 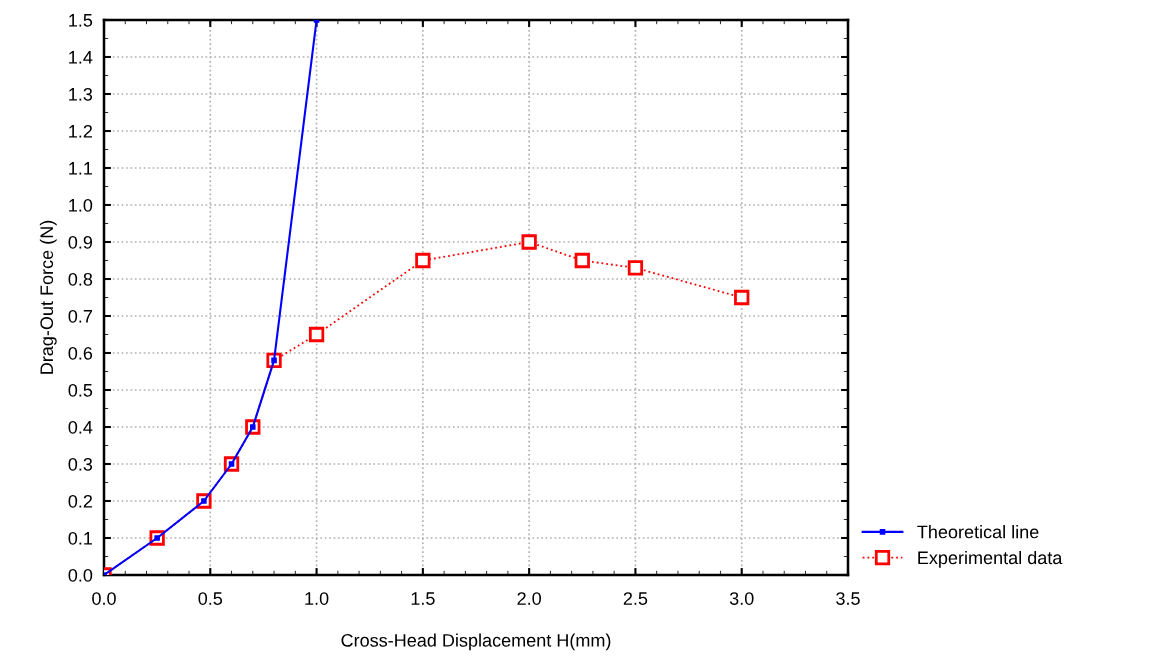 I want to click on y-tick-label: 1.1, so click(x=81, y=168).